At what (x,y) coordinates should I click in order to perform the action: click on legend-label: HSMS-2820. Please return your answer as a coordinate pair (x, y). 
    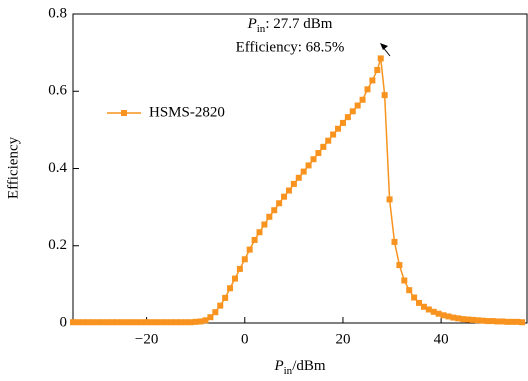
    Looking at the image, I should click on (187, 112).